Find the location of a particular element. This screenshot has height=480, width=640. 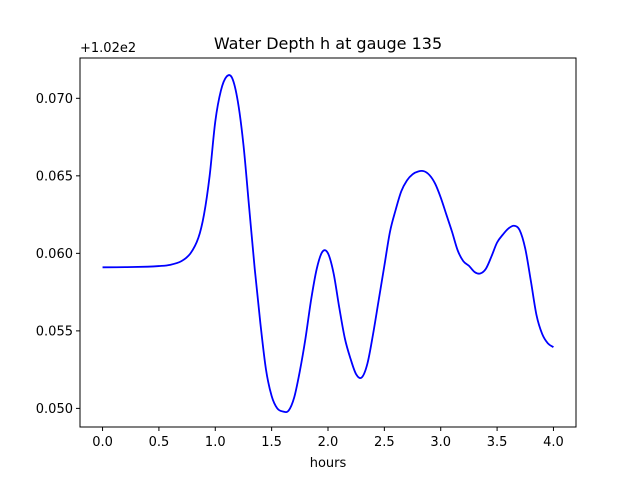

x-tick-label: 1.5 is located at coordinates (271, 442).